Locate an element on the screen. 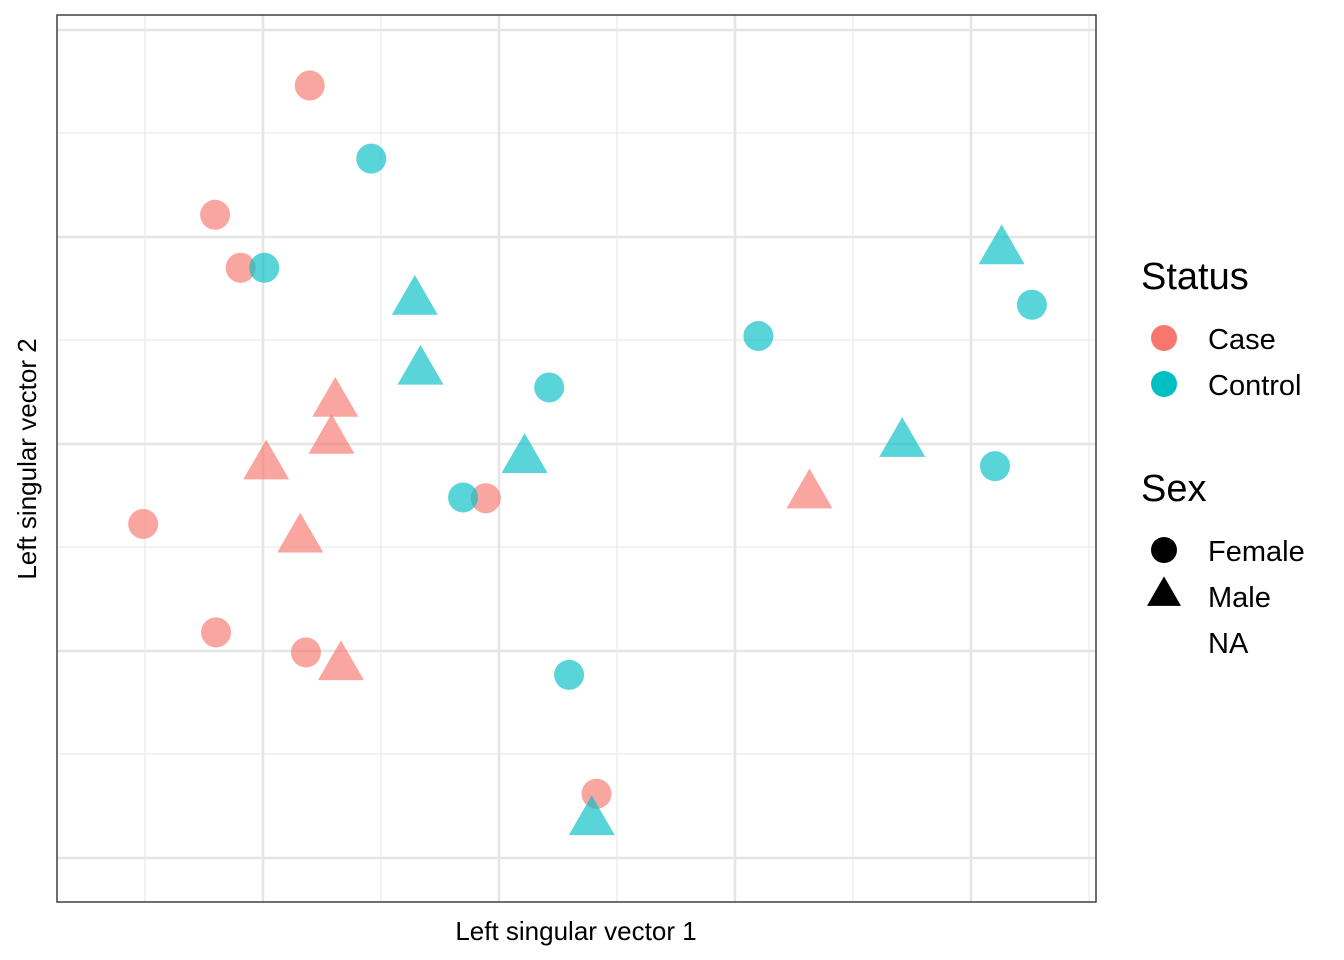 This screenshot has height=960, width=1344. legend-key-triangle is located at coordinates (1164, 591).